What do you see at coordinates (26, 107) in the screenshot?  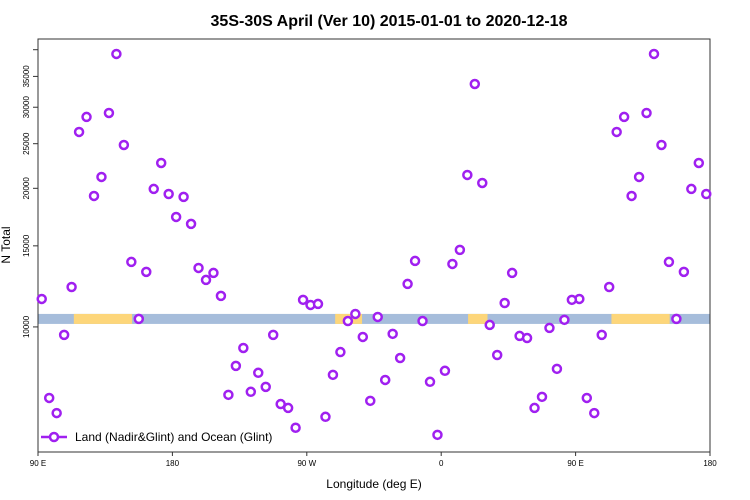 I see `y-tick-label: 30000` at bounding box center [26, 107].